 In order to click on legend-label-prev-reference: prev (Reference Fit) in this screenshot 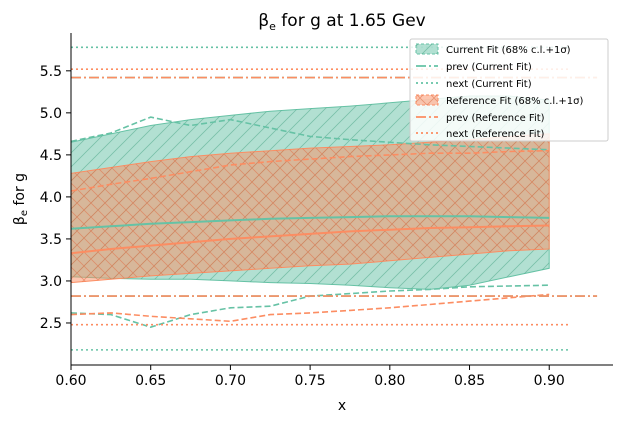, I will do `click(495, 118)`.